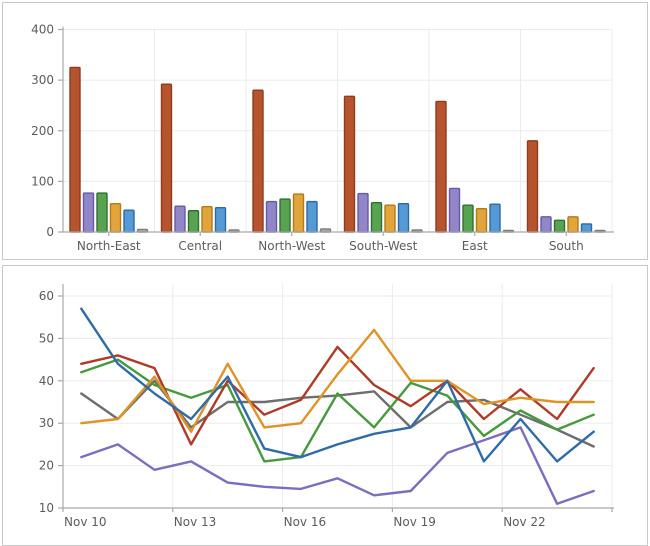  Describe the element at coordinates (46, 296) in the screenshot. I see `y-axis-tick-label: 60` at that location.